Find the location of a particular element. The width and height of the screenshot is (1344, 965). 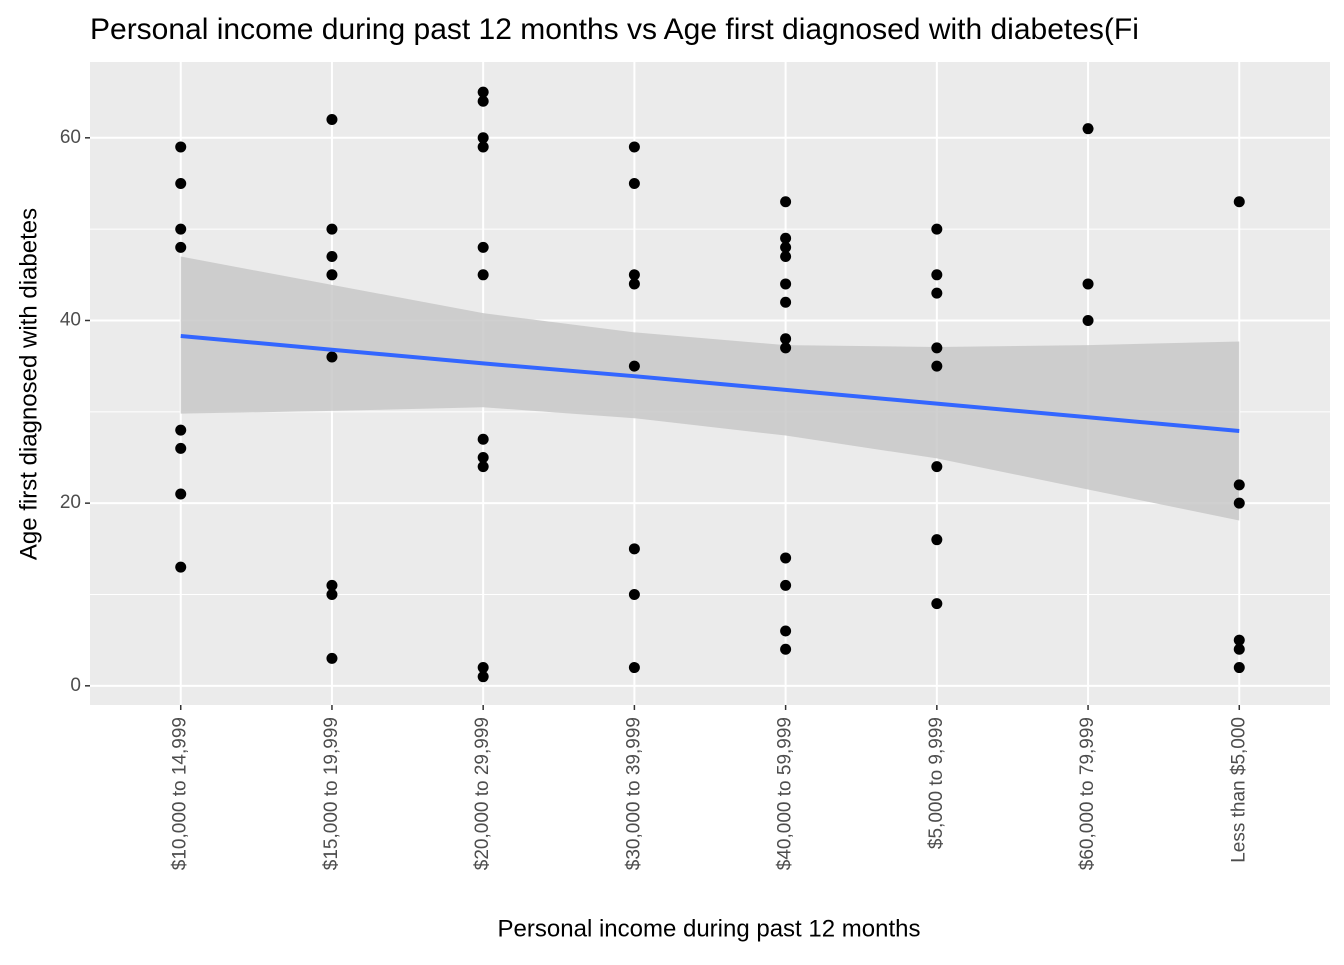

fit-line is located at coordinates (710, 383).